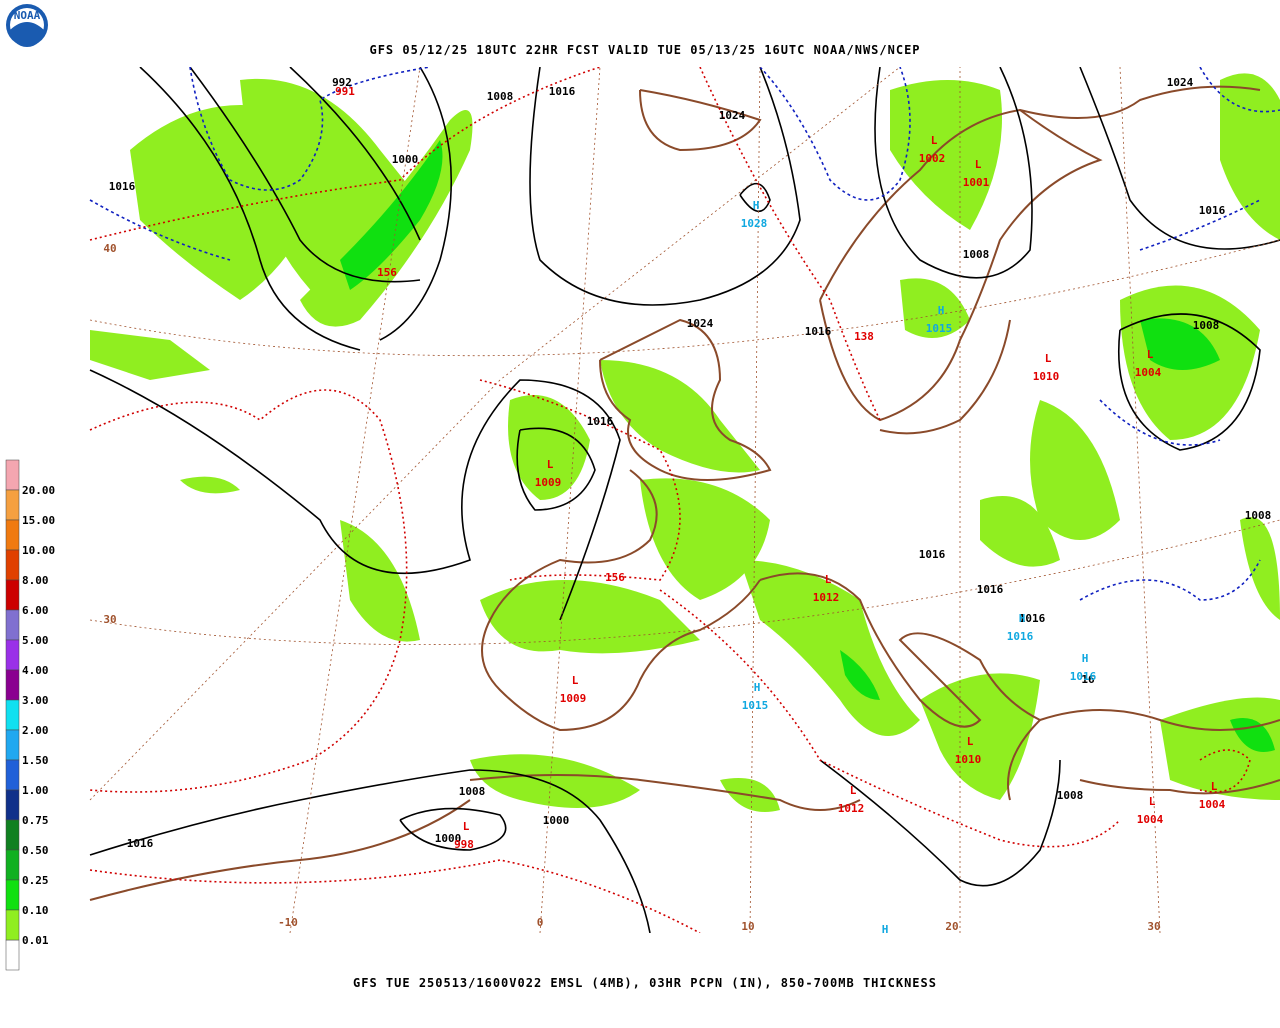 This screenshot has width=1280, height=1028. I want to click on graticule-label: 20, so click(951, 926).